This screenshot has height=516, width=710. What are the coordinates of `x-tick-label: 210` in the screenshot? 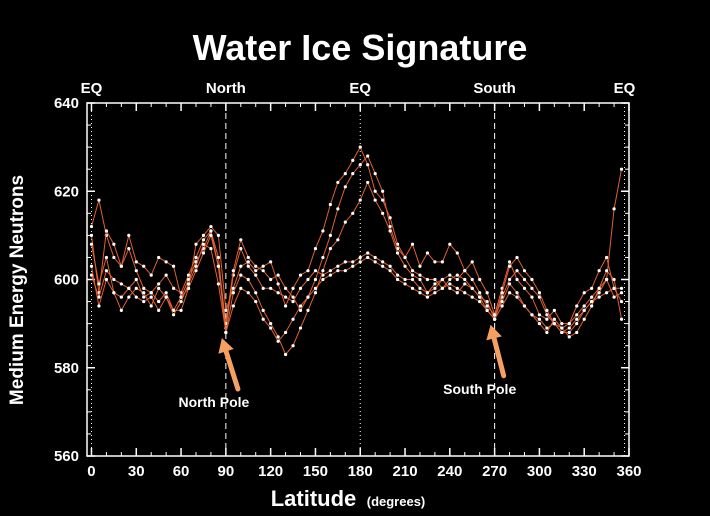 It's located at (405, 471).